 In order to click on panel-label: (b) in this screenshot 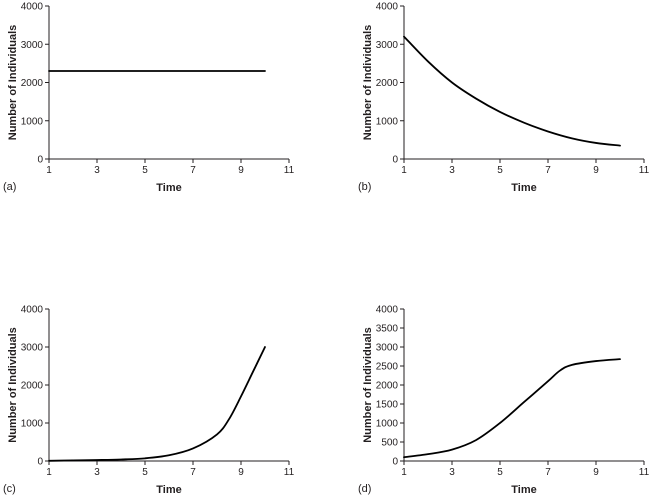, I will do `click(364, 187)`.